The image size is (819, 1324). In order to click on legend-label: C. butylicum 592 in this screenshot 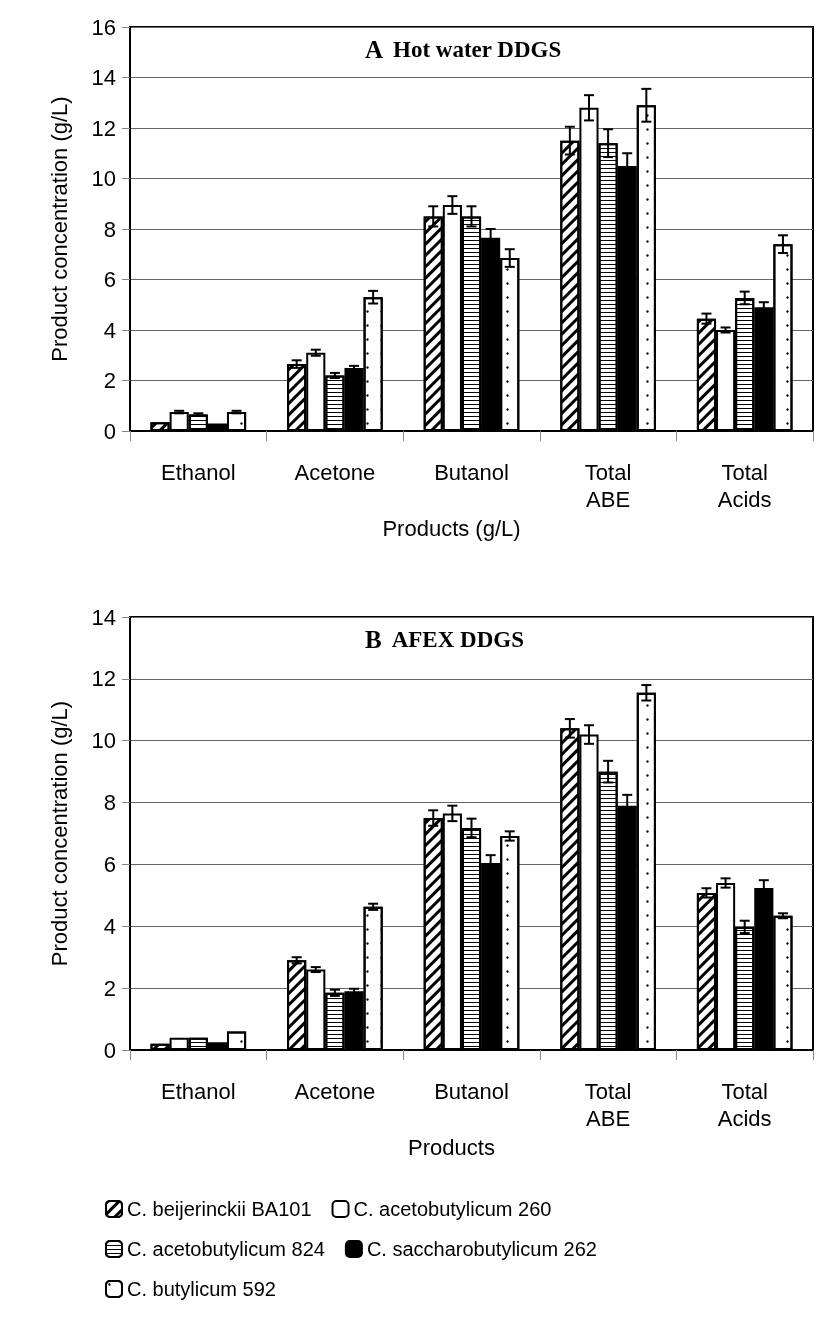, I will do `click(201, 1289)`.